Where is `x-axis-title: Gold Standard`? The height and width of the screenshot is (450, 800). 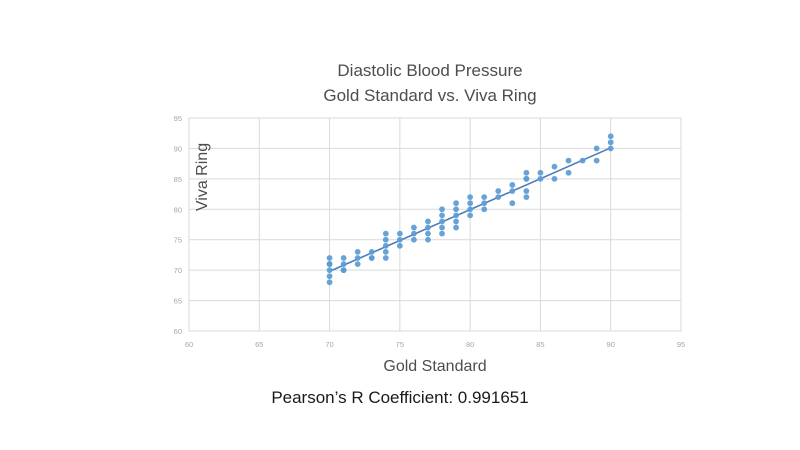 x-axis-title: Gold Standard is located at coordinates (435, 366).